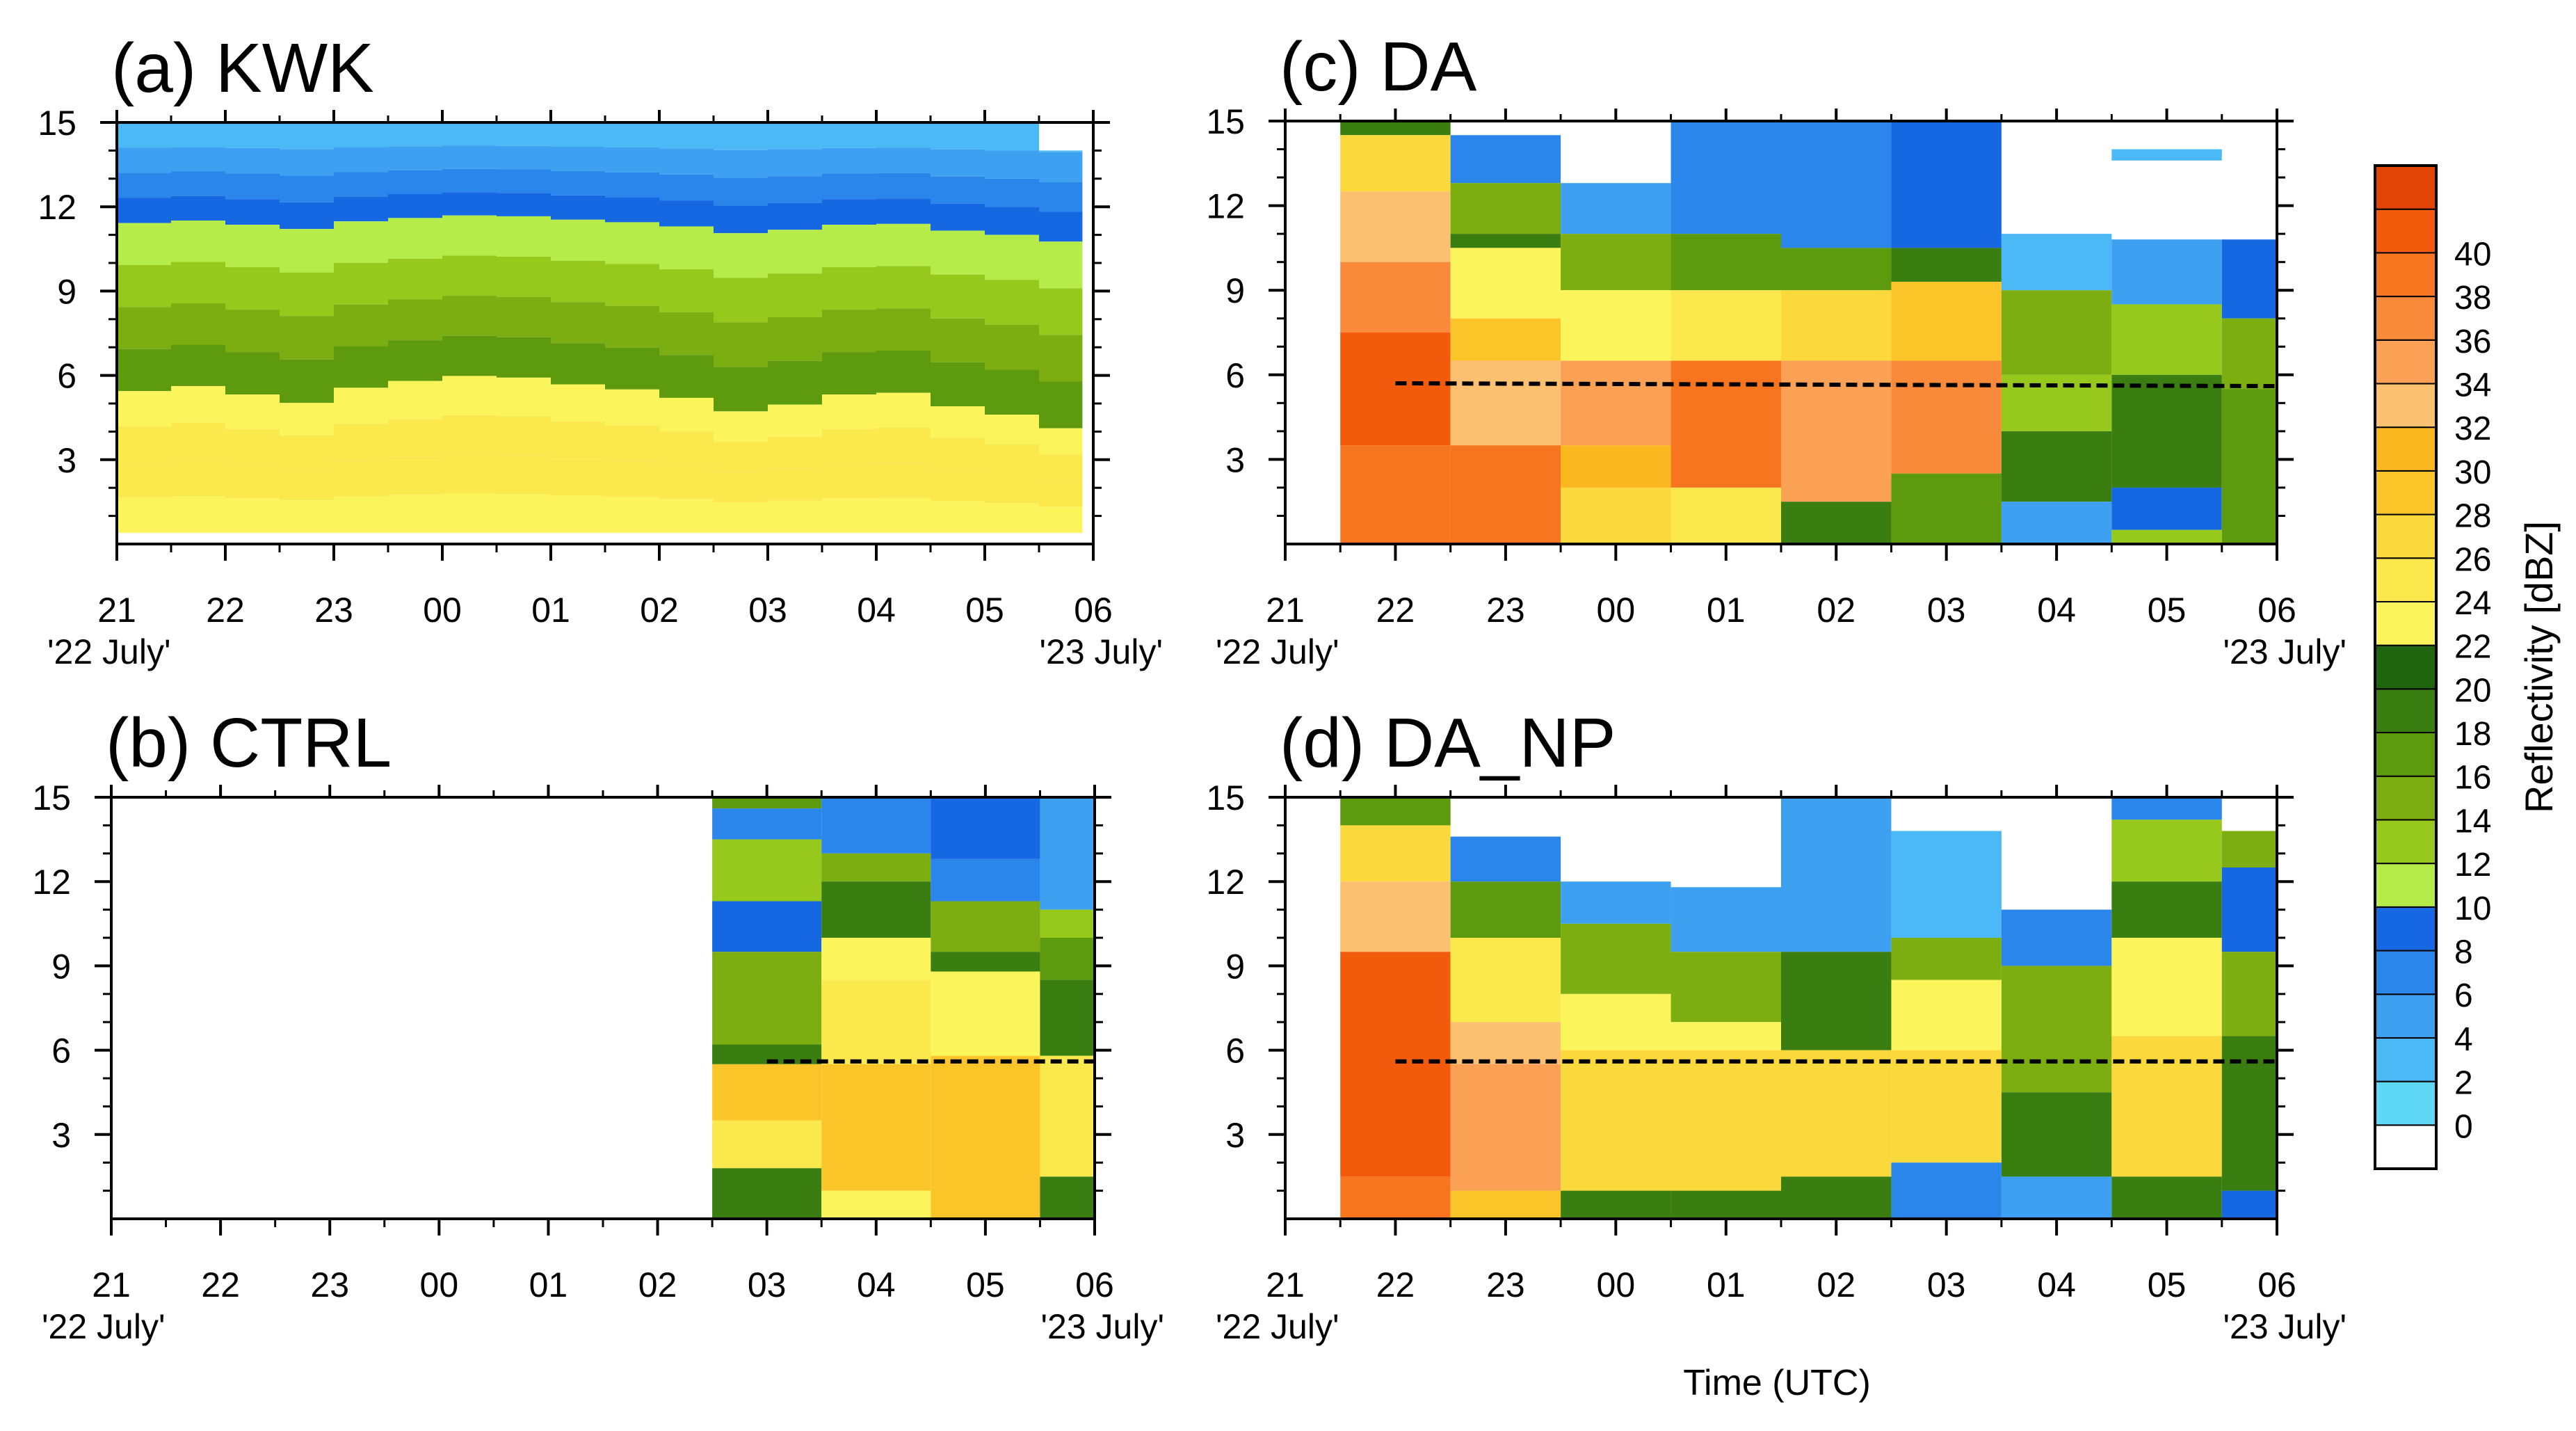 This screenshot has height=1431, width=2576. I want to click on x-tick-label: 02, so click(1836, 1284).